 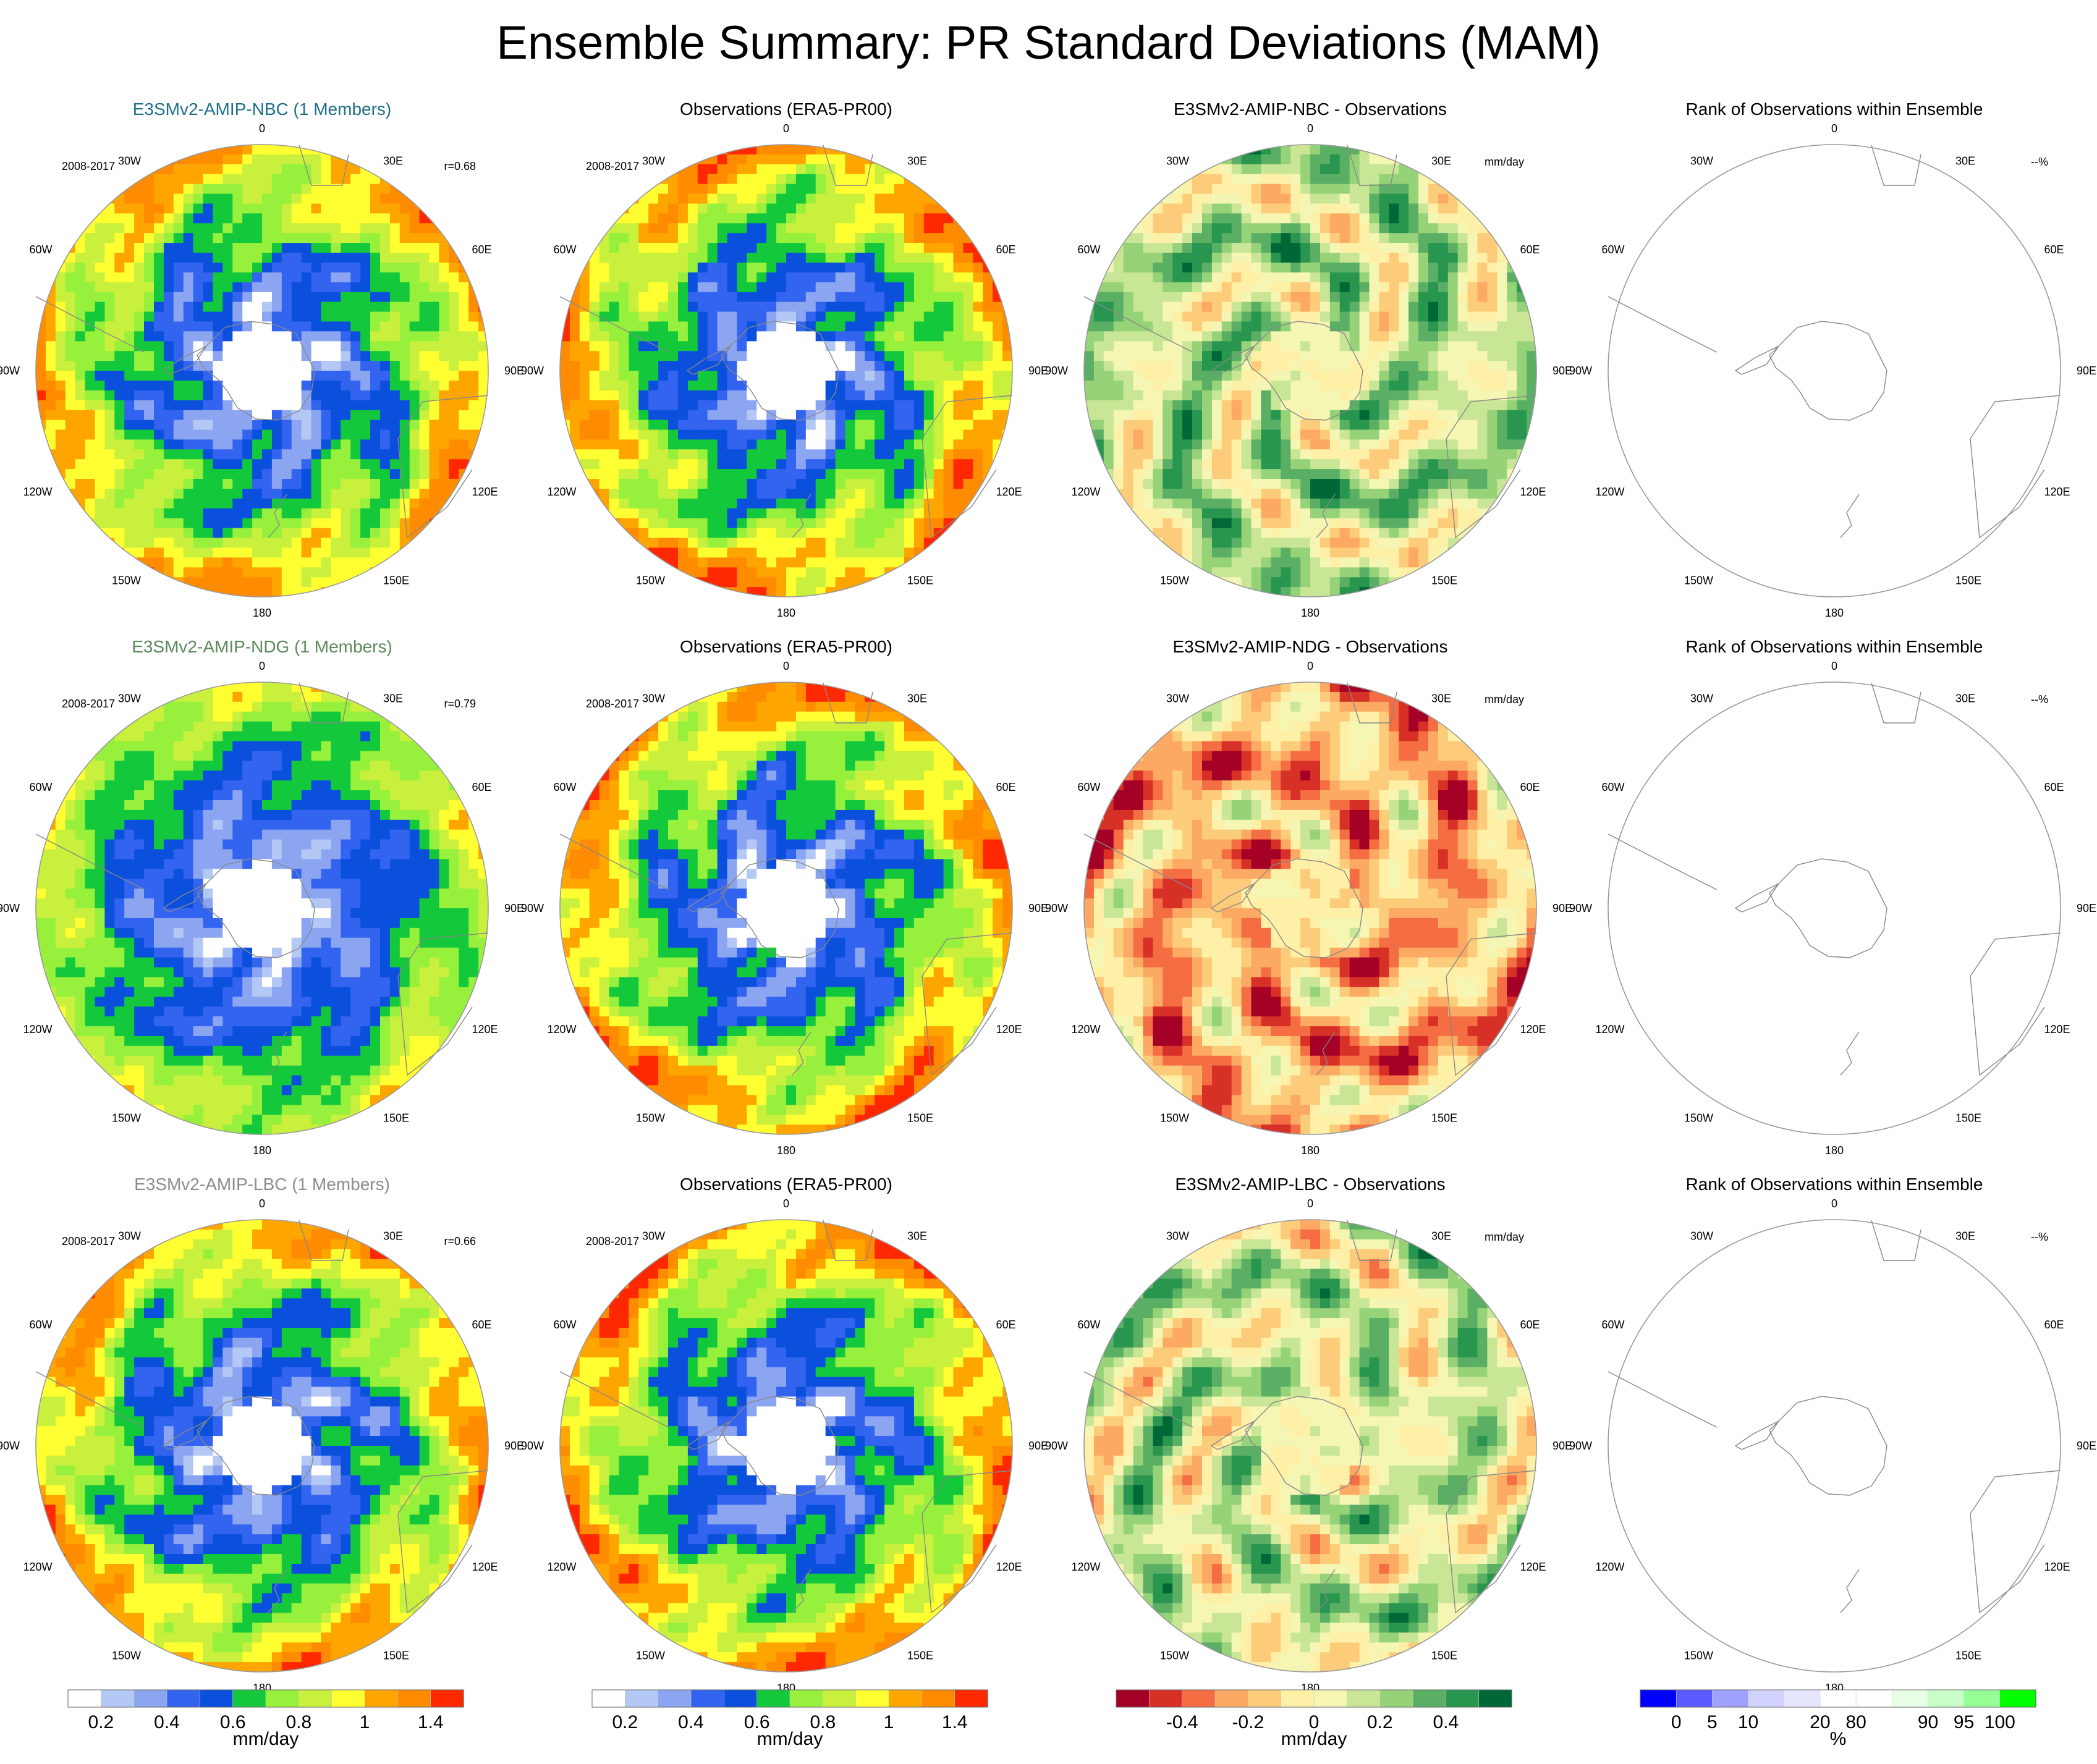 What do you see at coordinates (460, 166) in the screenshot?
I see `correlation-label: r=0.68` at bounding box center [460, 166].